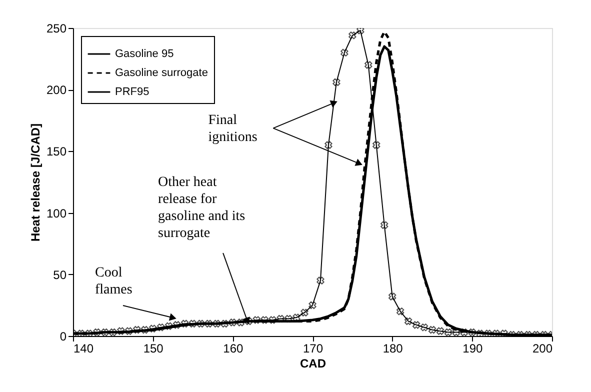  Describe the element at coordinates (56, 29) in the screenshot. I see `y-tick-label: 250` at that location.